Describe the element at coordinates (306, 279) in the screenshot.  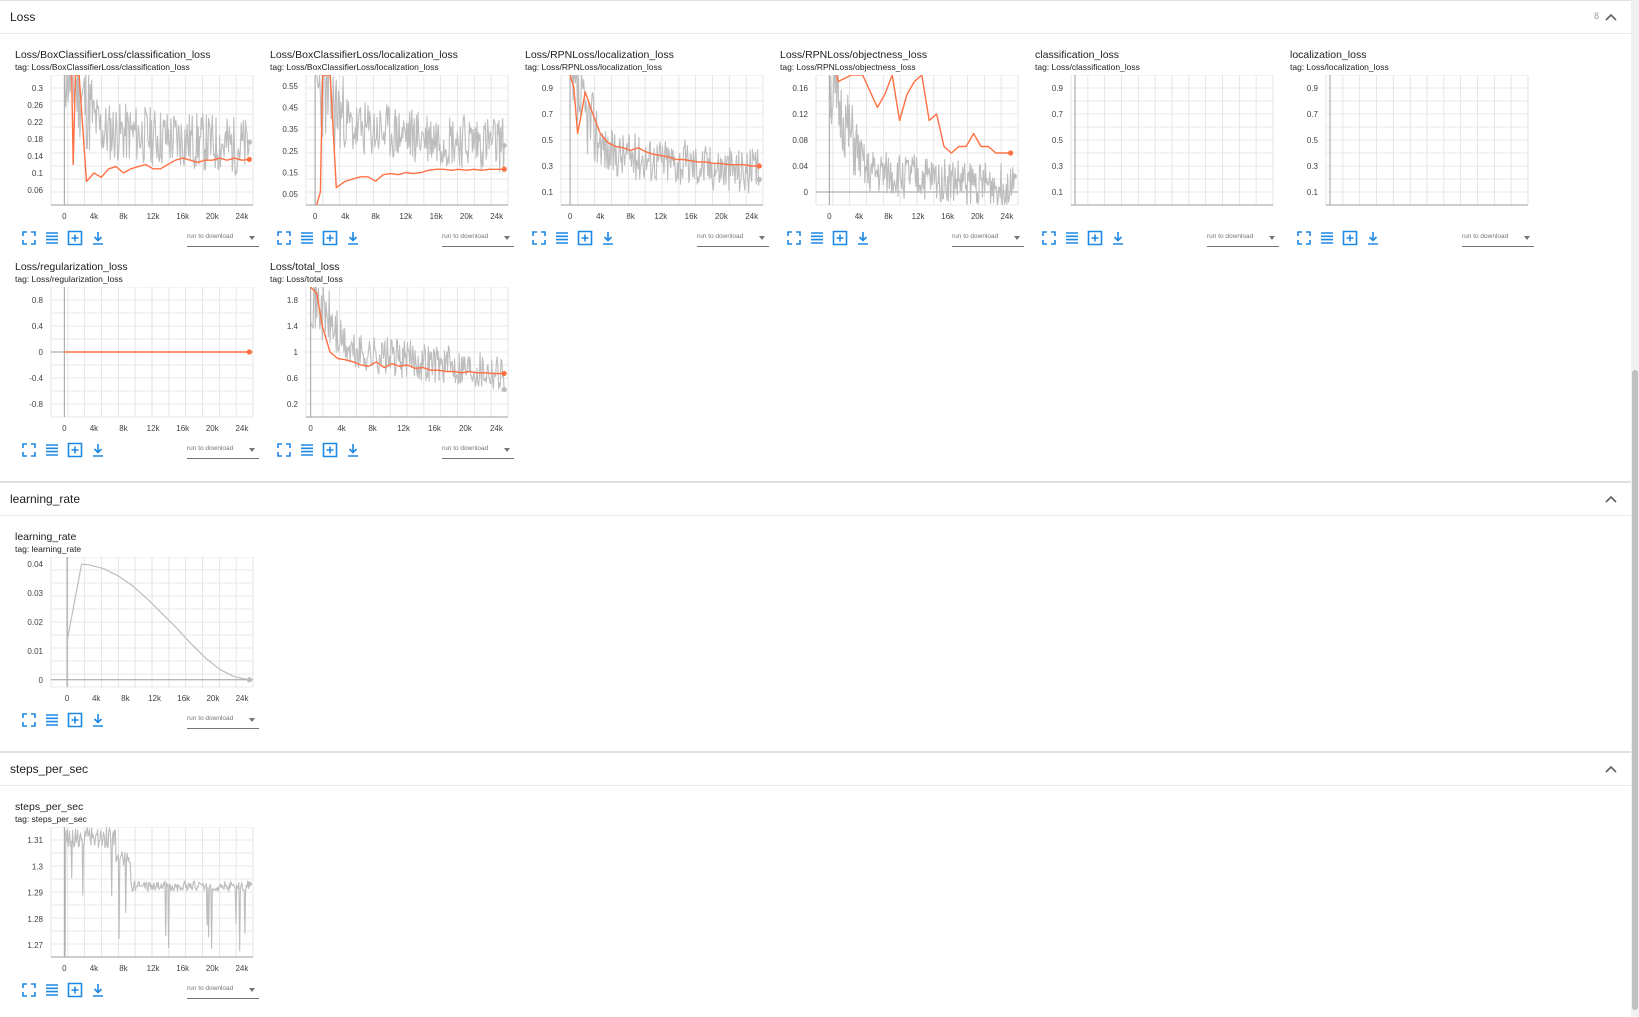
I see `chart-tag: tag: Loss/total_loss` at that location.